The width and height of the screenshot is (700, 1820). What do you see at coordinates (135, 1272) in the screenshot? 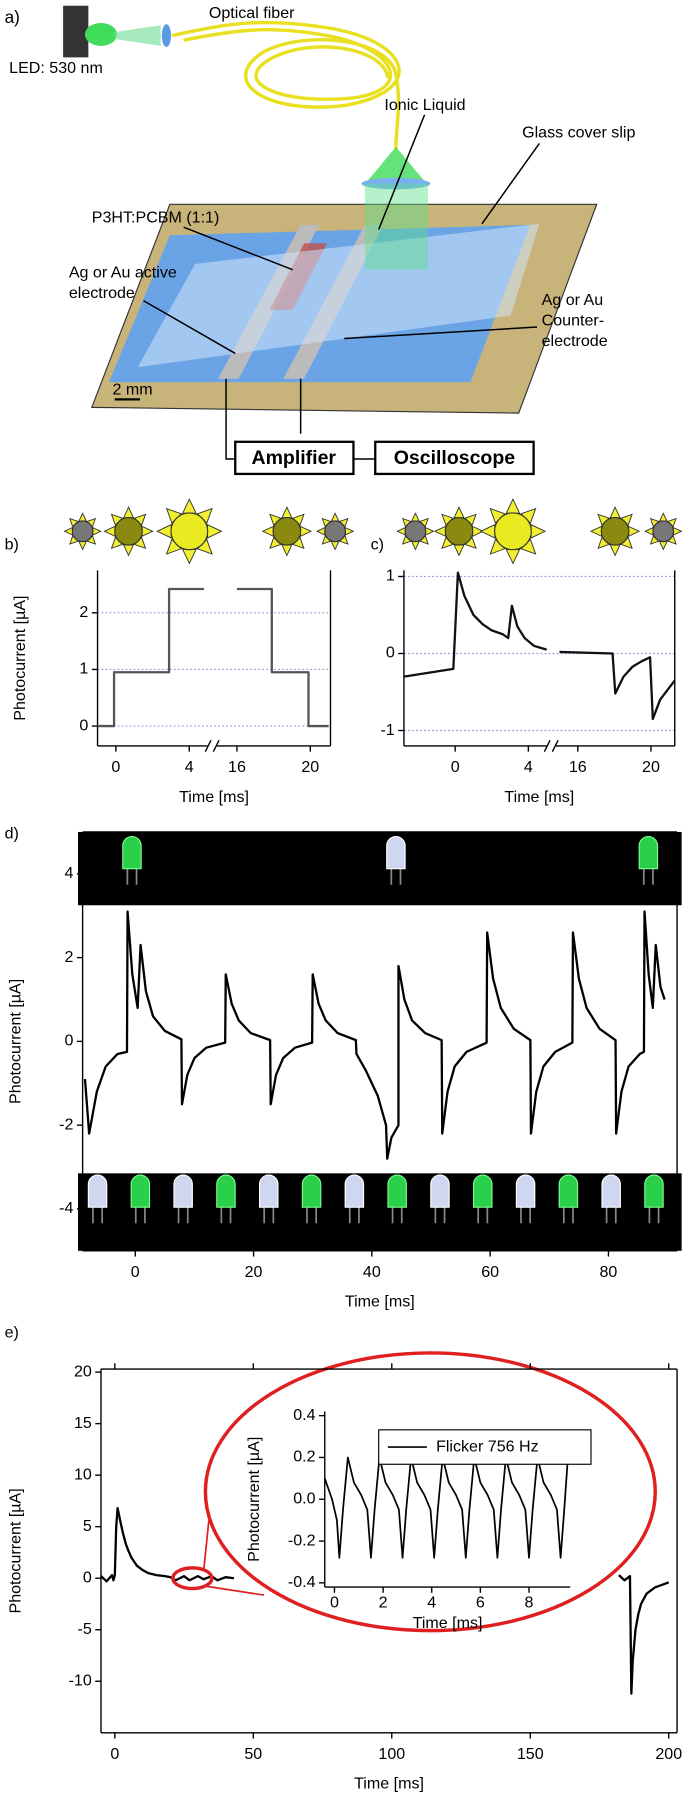
I see `x-tick-label: 0` at bounding box center [135, 1272].